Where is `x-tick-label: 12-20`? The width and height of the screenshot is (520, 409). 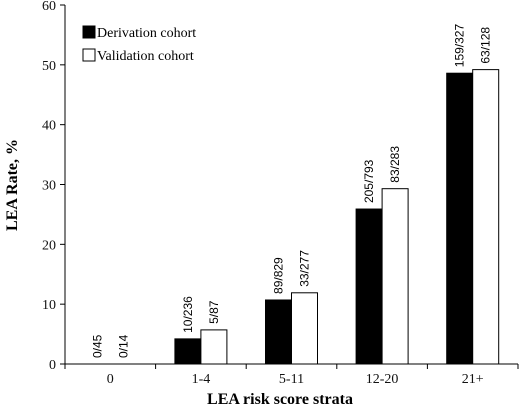
x-tick-label: 12-20 is located at coordinates (382, 379).